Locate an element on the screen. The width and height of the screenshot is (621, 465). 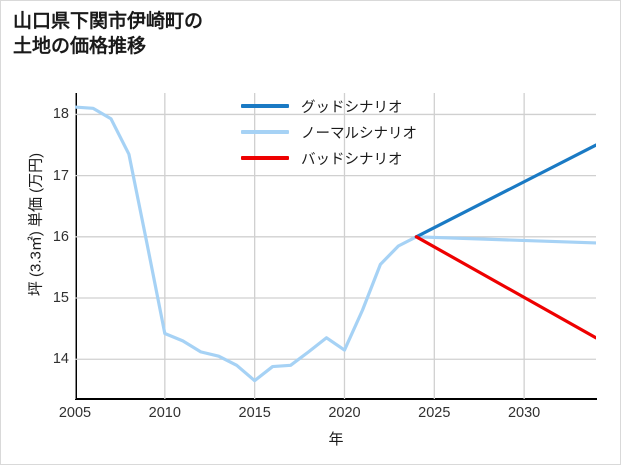
chart-legend: グッドシナリオ ノーマルシナリオ バッドシナリオ is located at coordinates (356, 132).